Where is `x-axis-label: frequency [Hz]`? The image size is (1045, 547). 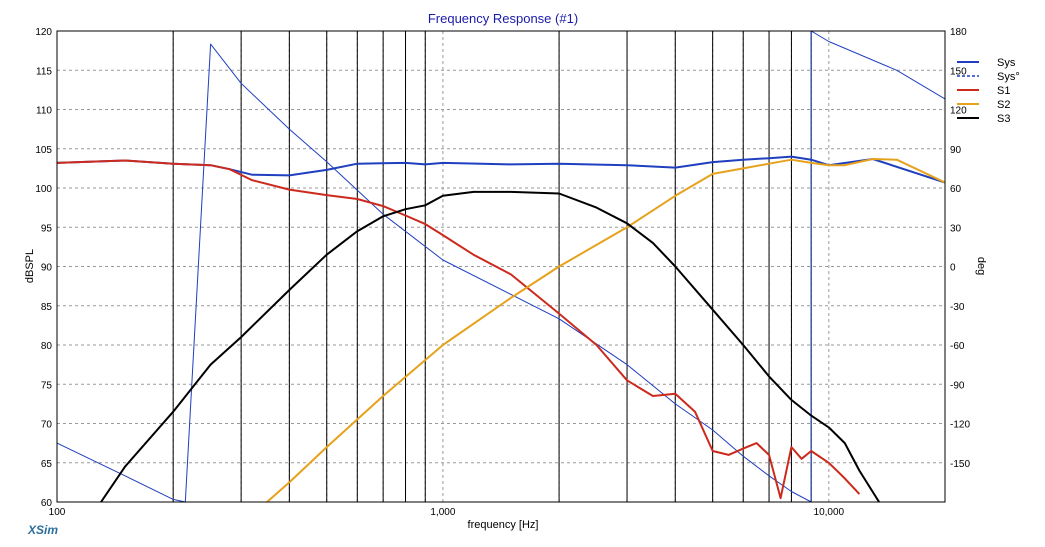
x-axis-label: frequency [Hz] is located at coordinates (503, 525).